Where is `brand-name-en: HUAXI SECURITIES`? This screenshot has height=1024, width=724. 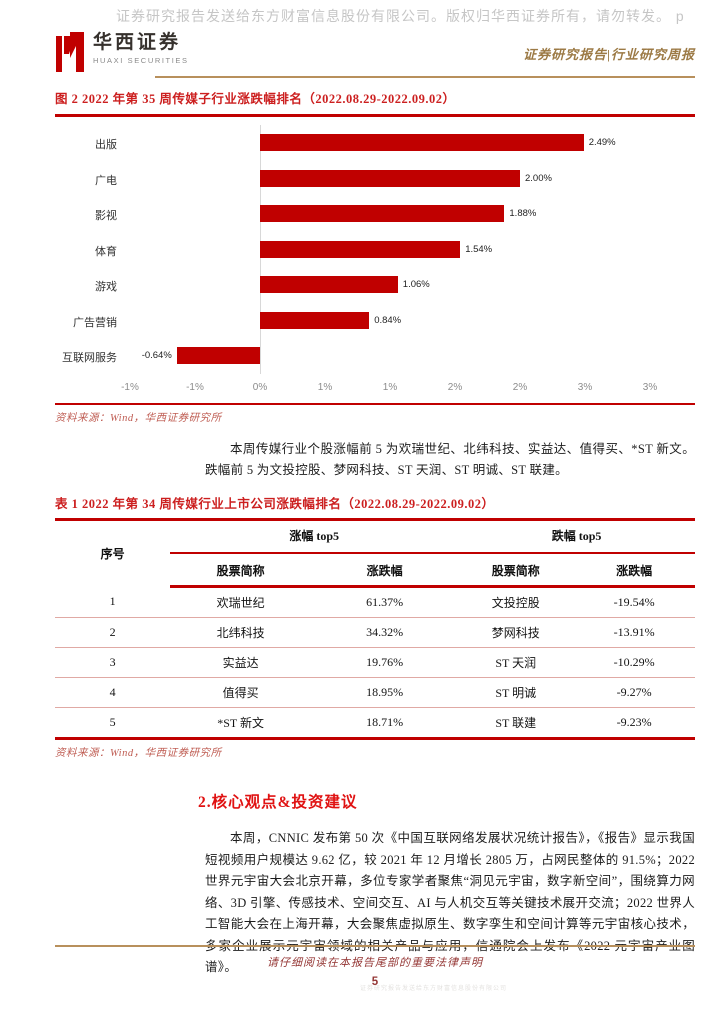
brand-name-en: HUAXI SECURITIES is located at coordinates (141, 60).